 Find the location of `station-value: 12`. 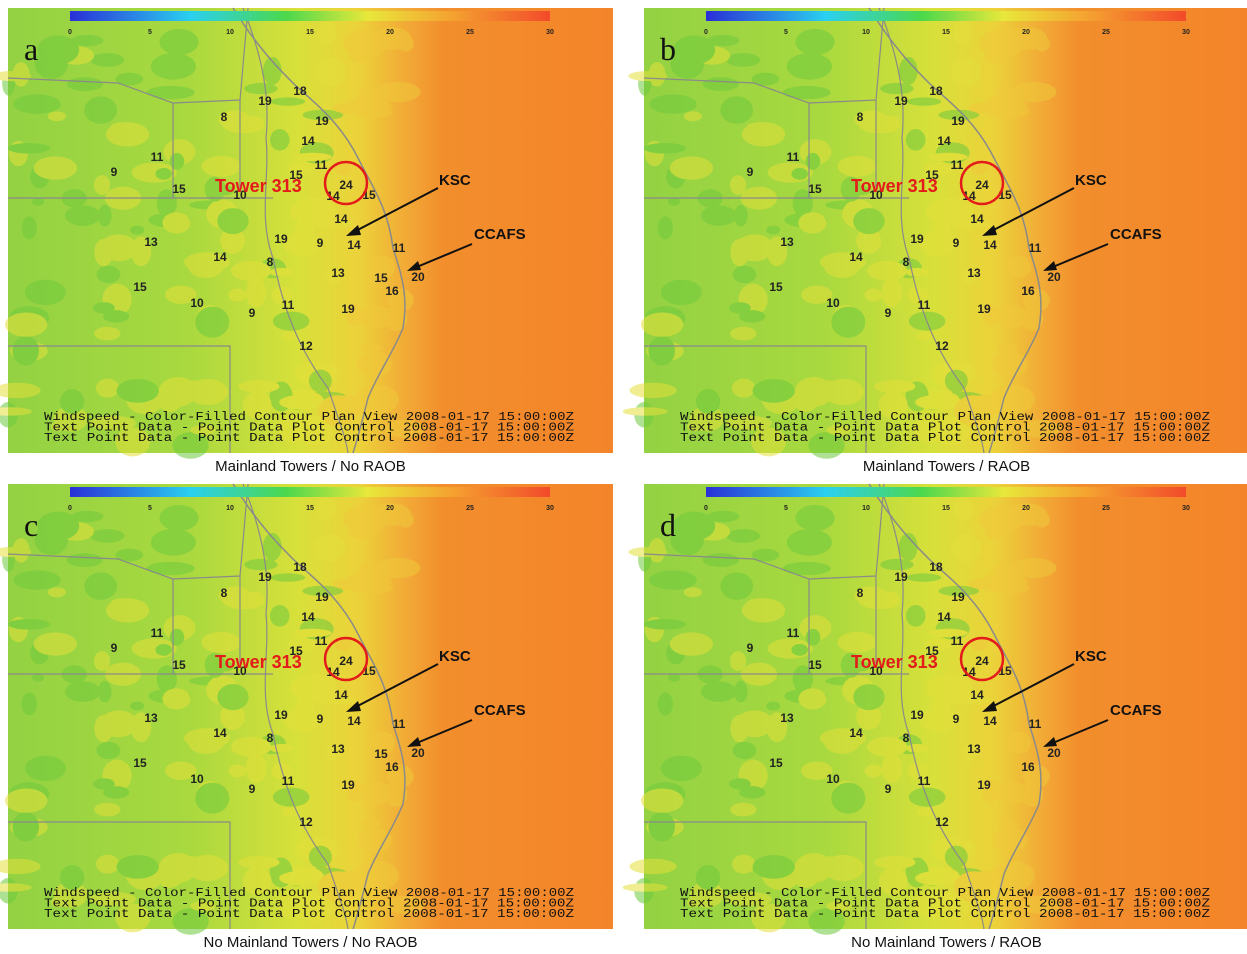

station-value: 12 is located at coordinates (942, 822).